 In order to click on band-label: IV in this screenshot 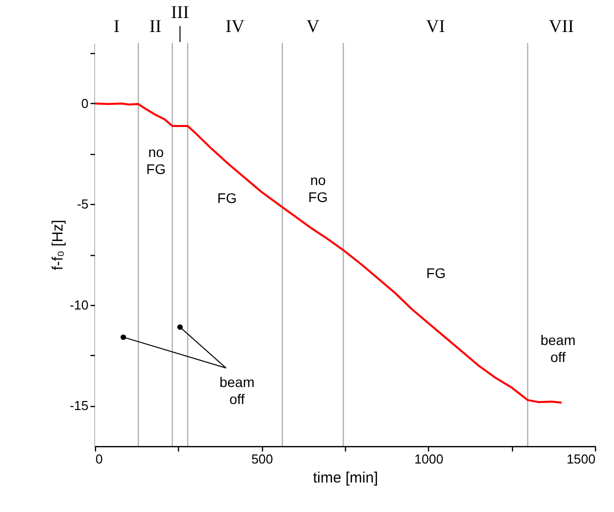, I will do `click(235, 26)`.